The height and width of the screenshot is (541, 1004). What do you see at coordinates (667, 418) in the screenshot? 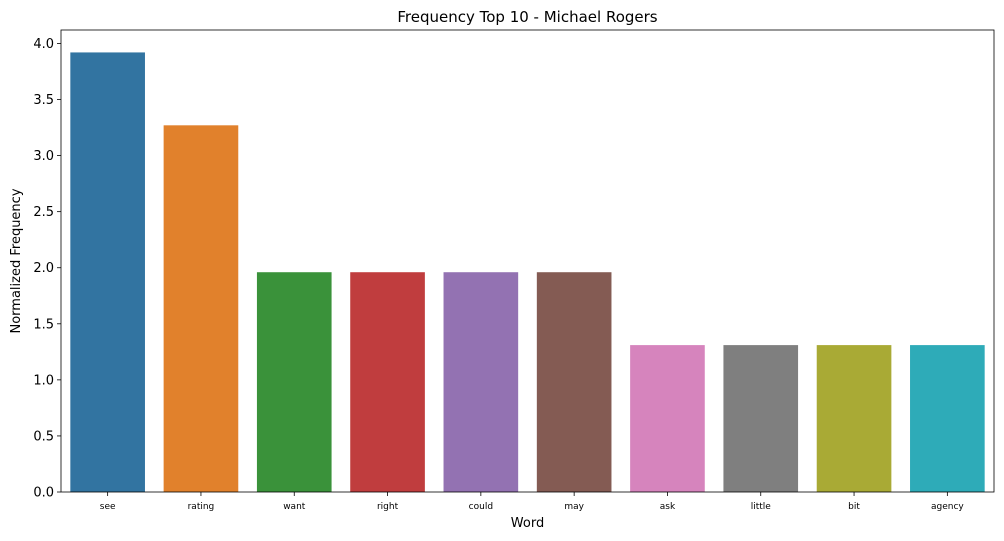
I see `bar-ask` at bounding box center [667, 418].